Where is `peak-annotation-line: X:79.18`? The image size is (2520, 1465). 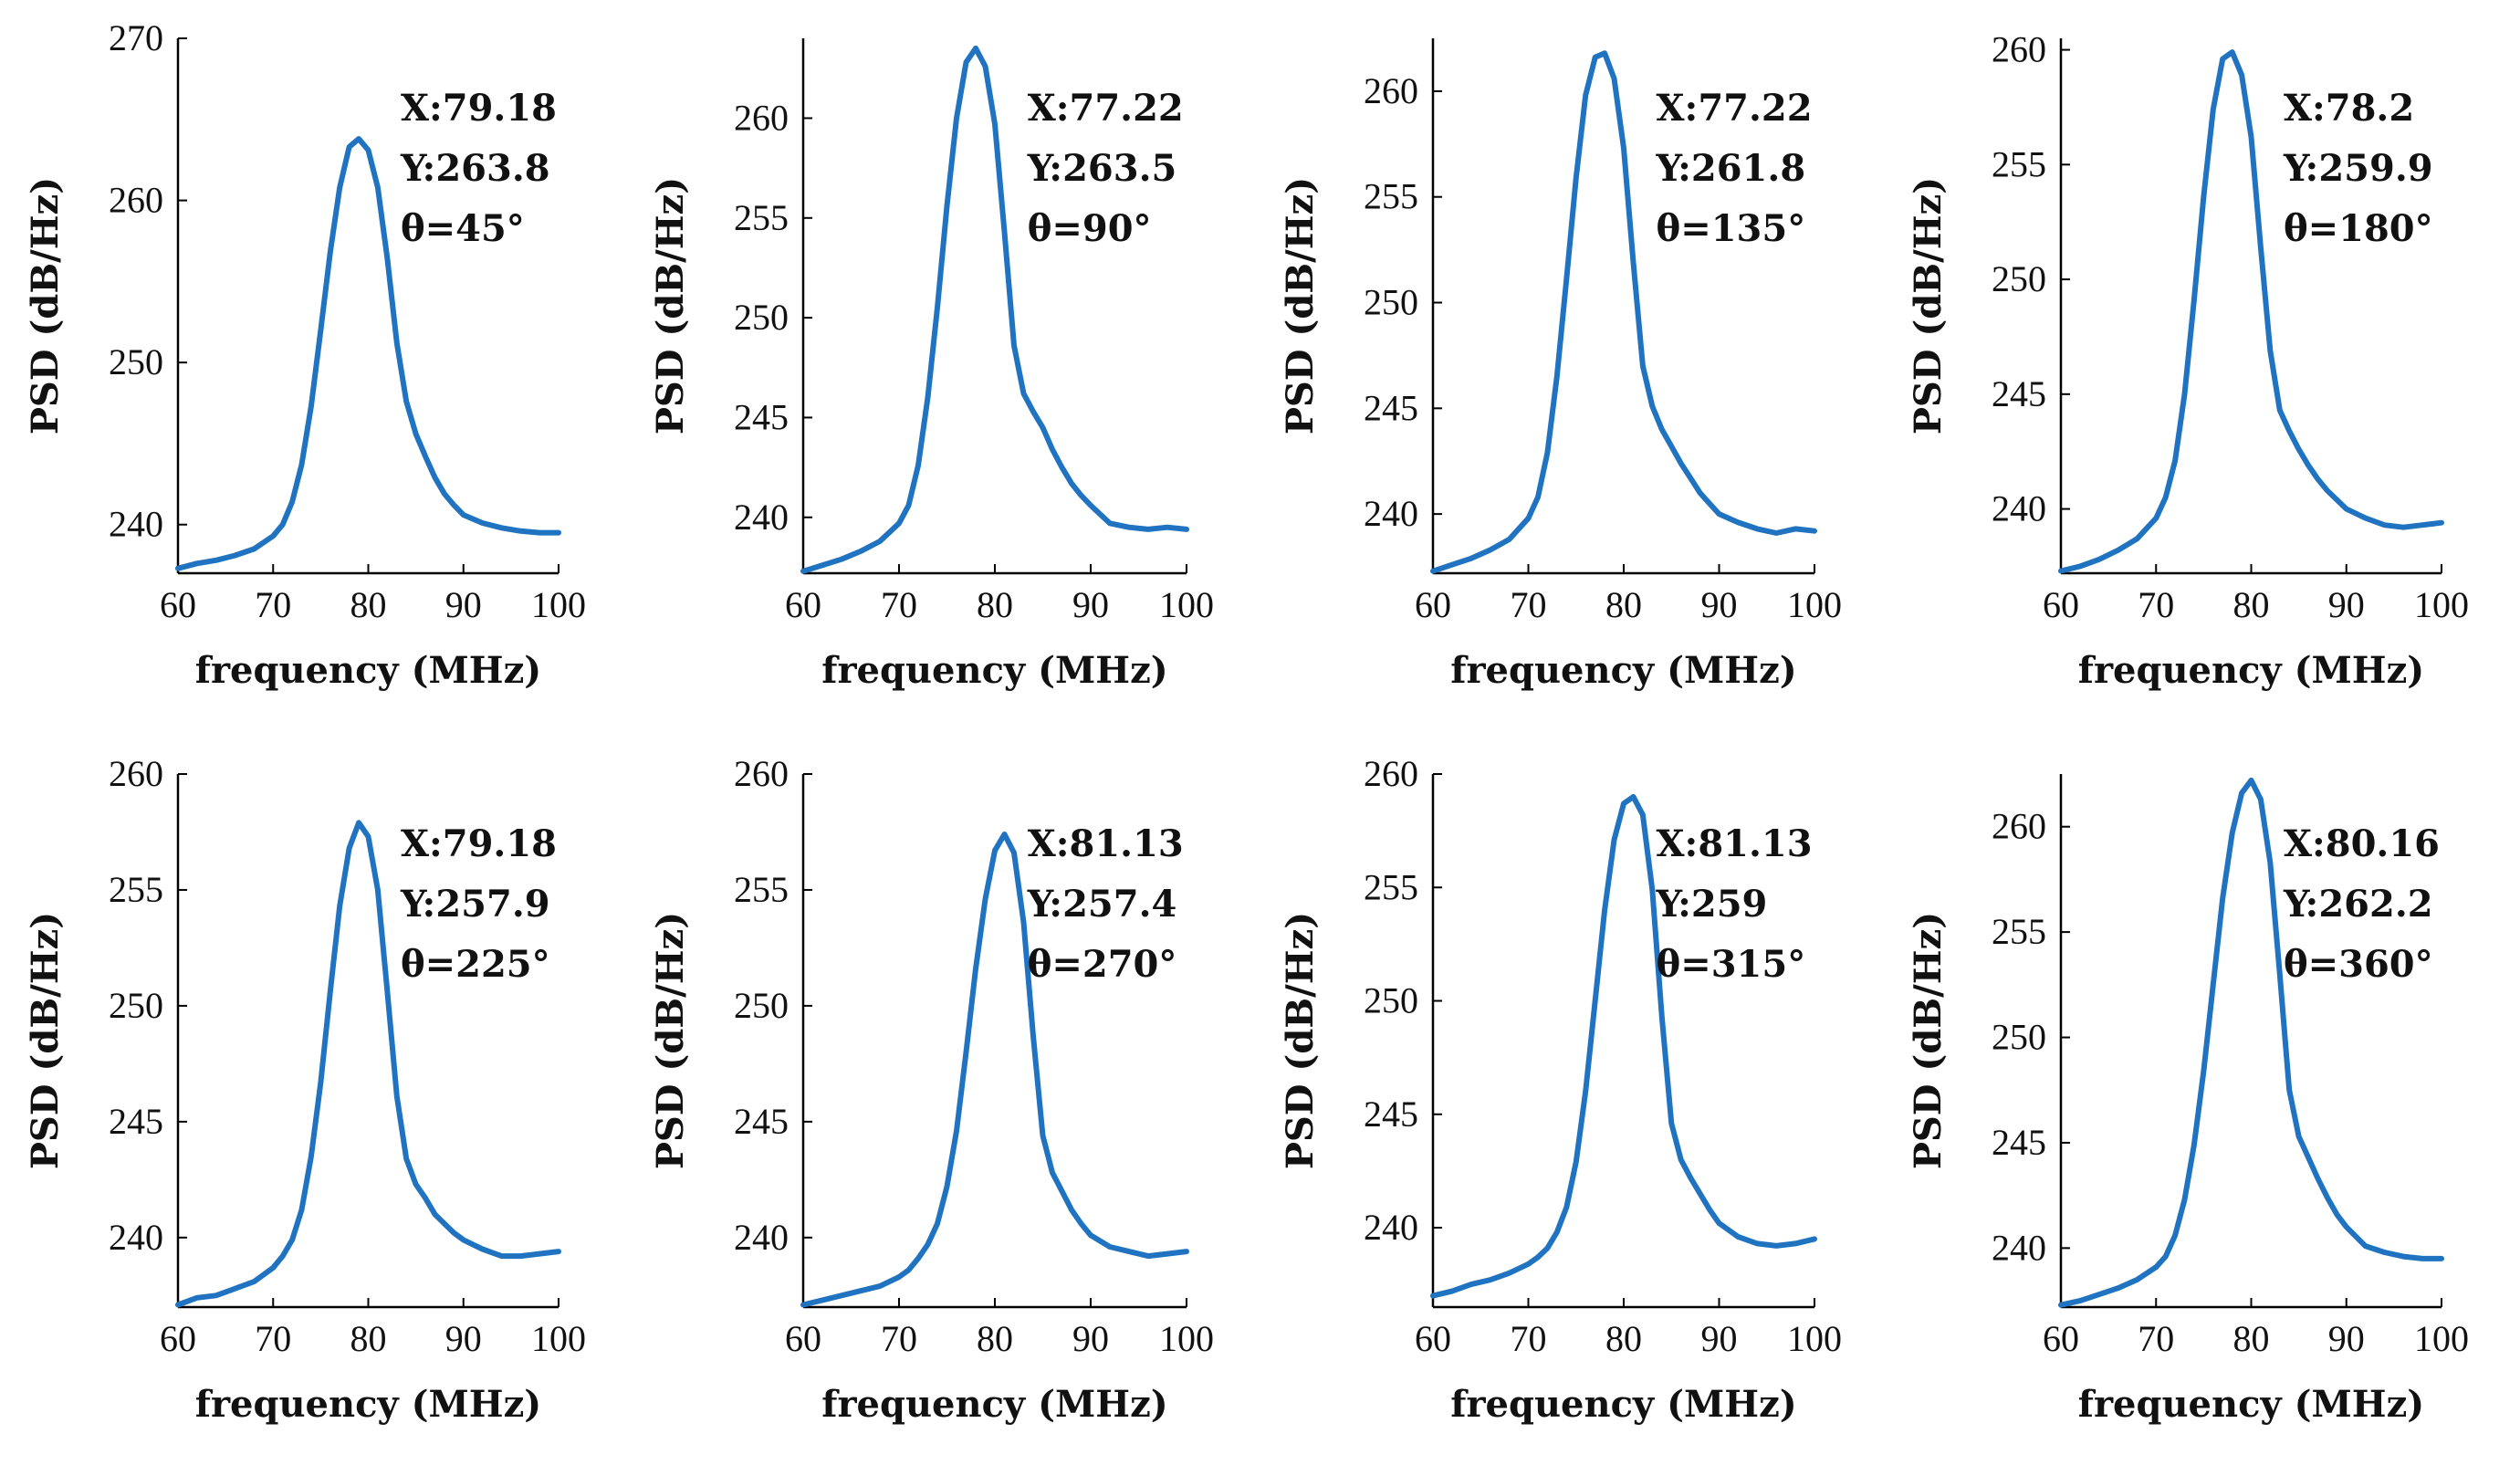
peak-annotation-line: X:79.18 is located at coordinates (479, 108).